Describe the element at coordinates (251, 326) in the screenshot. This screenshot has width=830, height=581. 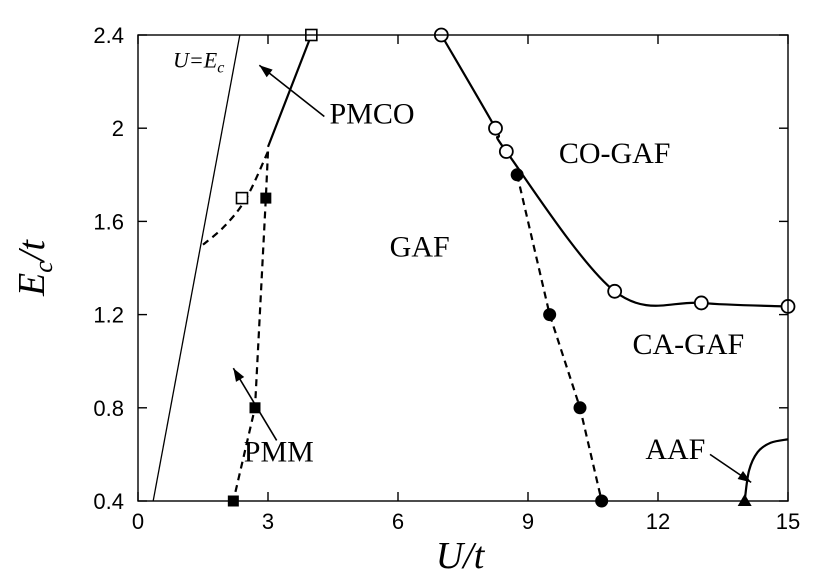
I see `series-line-dashed-filled-squares` at that location.